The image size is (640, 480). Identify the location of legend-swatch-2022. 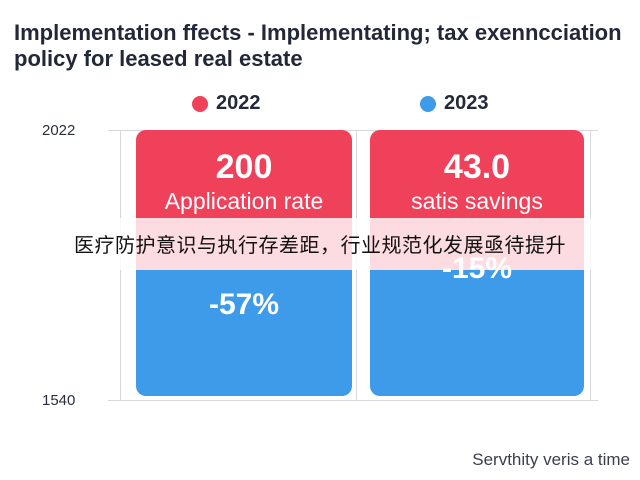
(200, 103).